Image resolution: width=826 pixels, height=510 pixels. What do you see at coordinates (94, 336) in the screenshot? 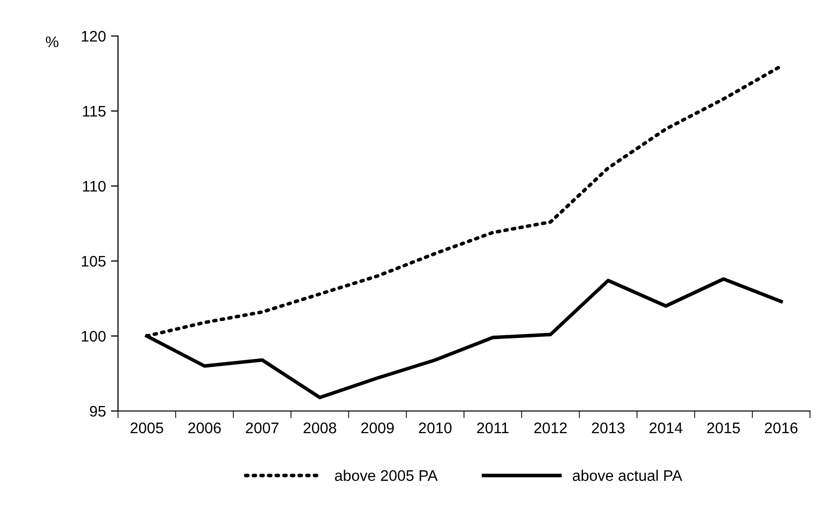
I see `y-tick-label: 100` at bounding box center [94, 336].